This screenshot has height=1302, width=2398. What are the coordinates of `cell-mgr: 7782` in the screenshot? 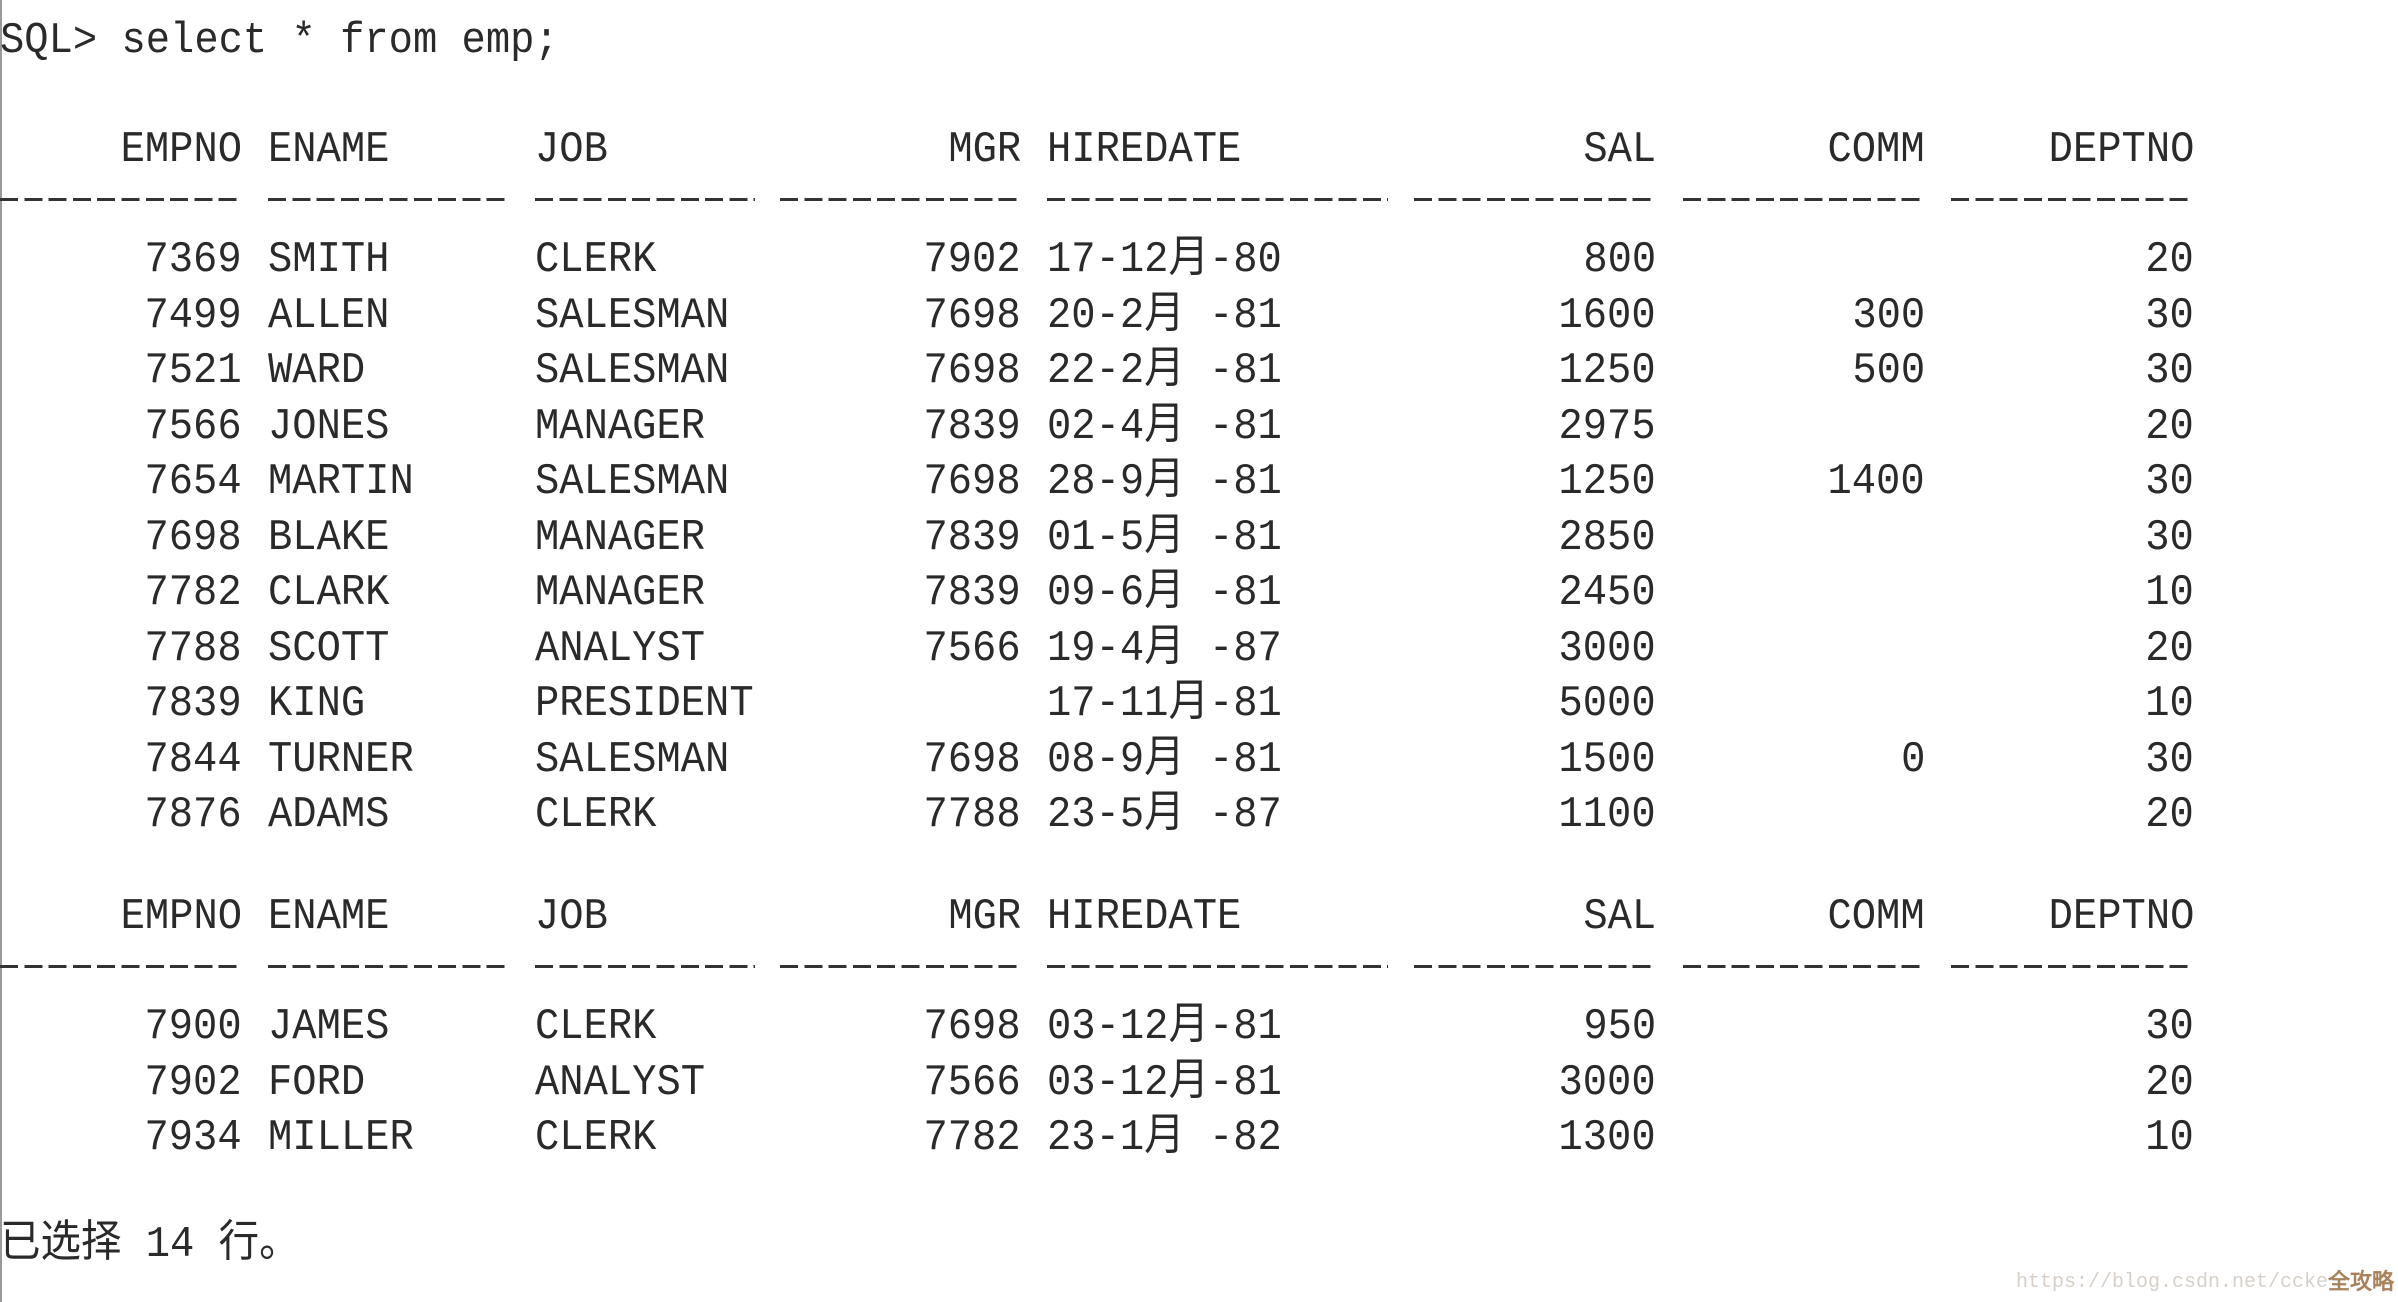 It's located at (972, 1138).